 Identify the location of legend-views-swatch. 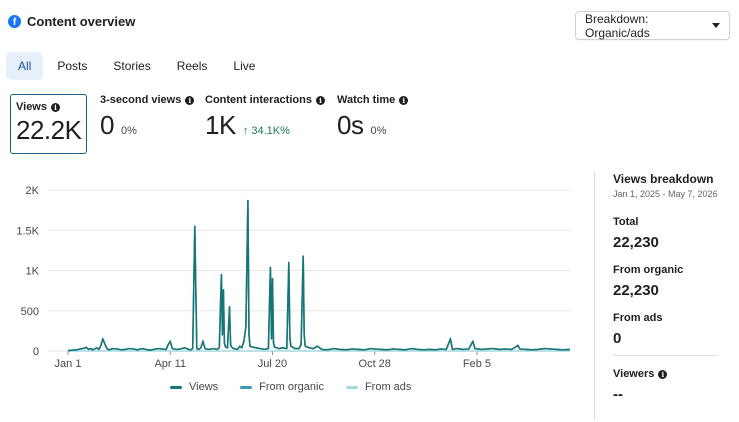
(176, 387).